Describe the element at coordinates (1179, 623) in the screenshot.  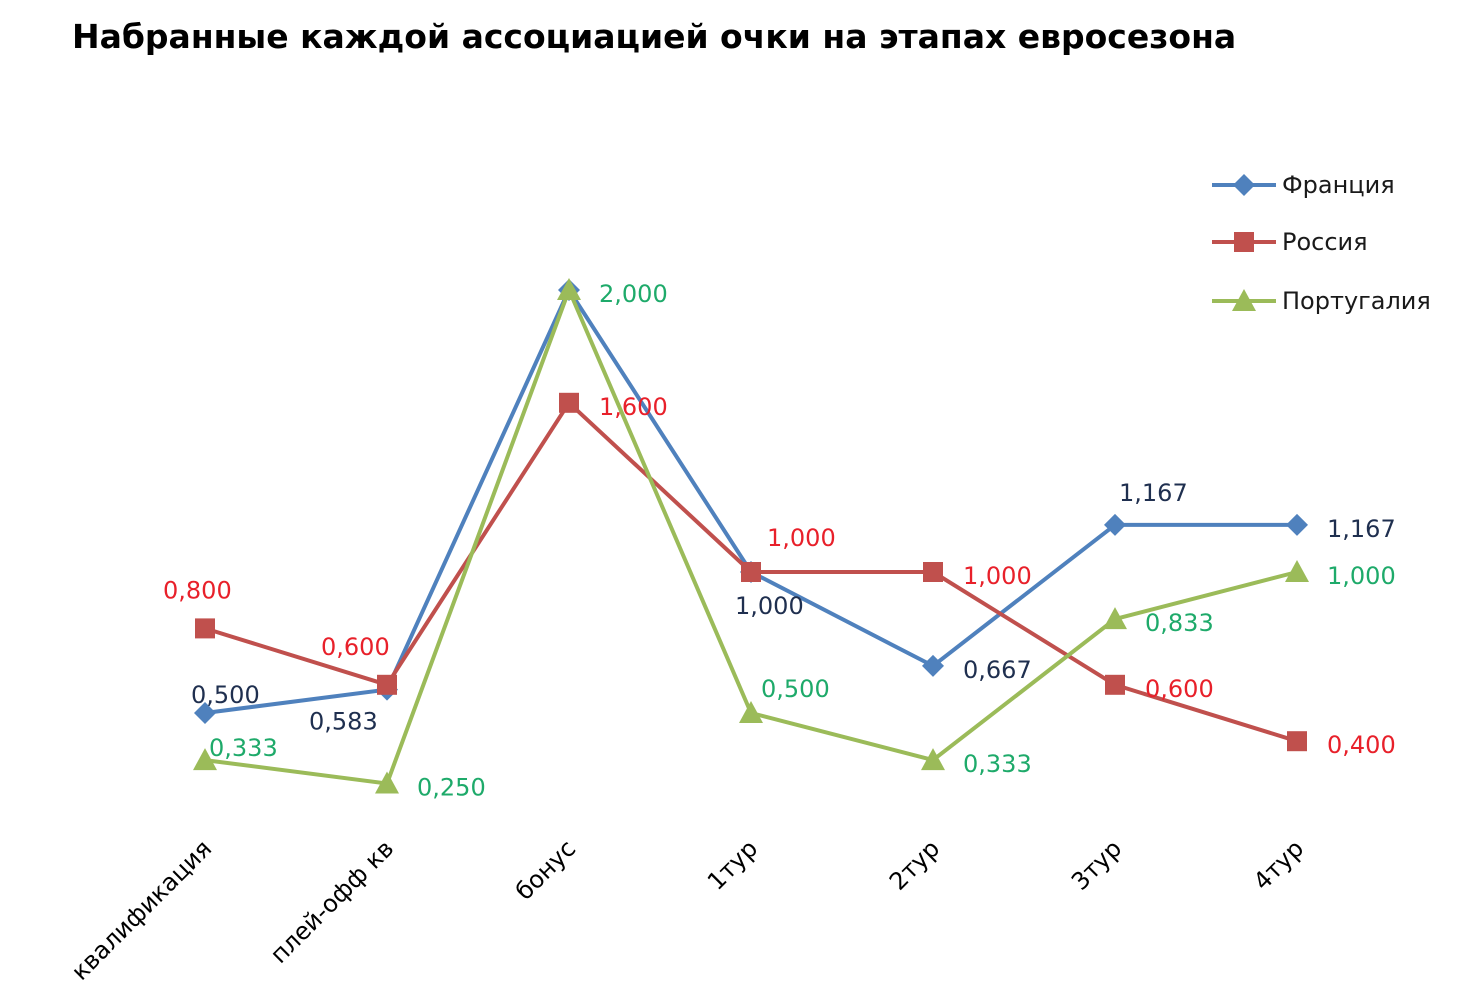
I see `data-label: 0,833` at that location.